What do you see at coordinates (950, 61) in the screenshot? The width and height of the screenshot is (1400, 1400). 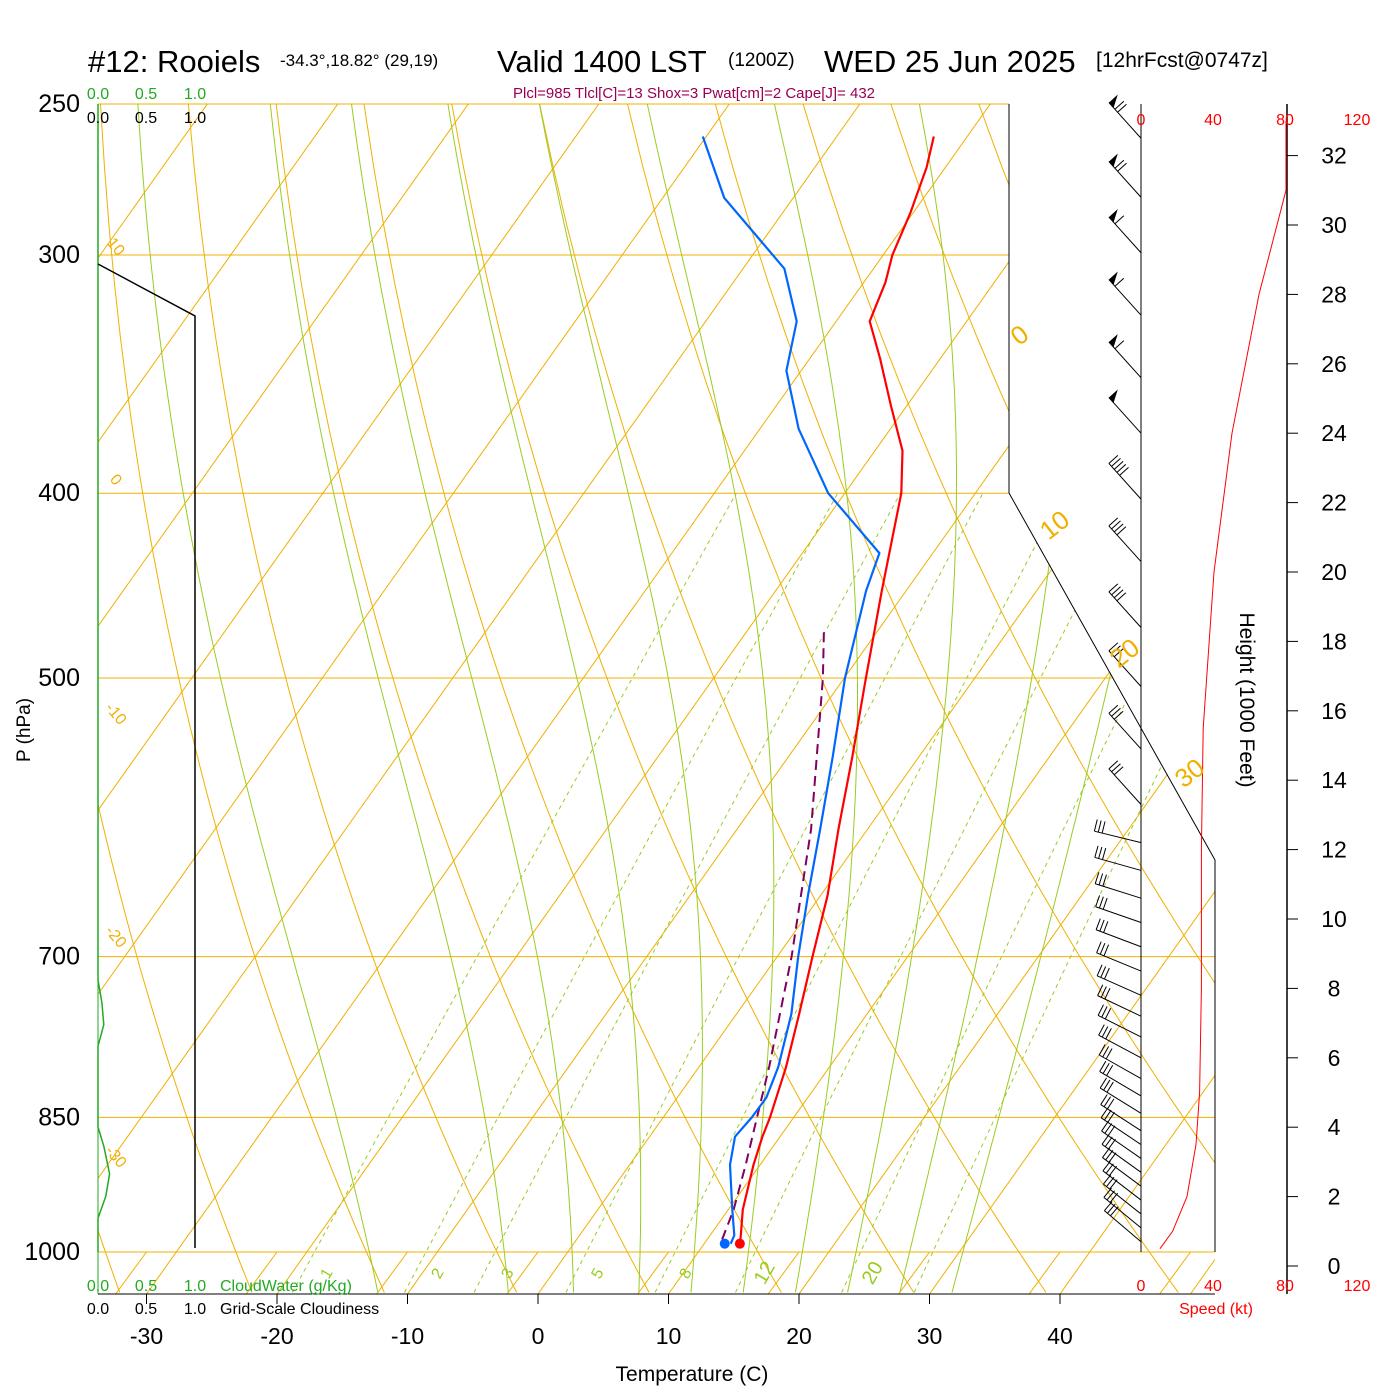 I see `forecast-date: WED 25 Jun 2025` at bounding box center [950, 61].